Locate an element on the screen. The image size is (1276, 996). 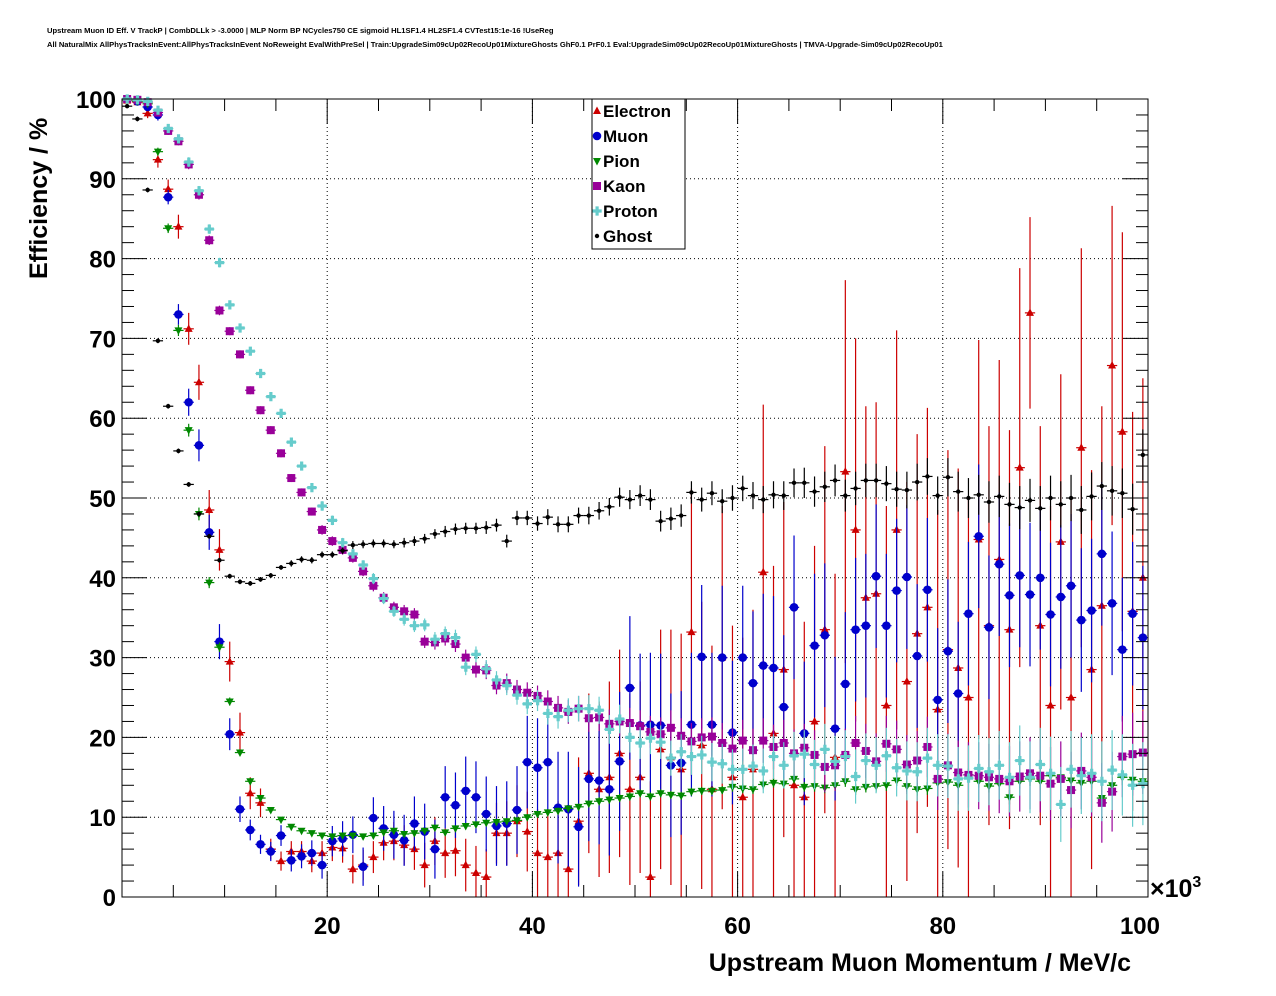
x-axis-title: Upstream Muon Momentum / MeV/c is located at coordinates (920, 963).